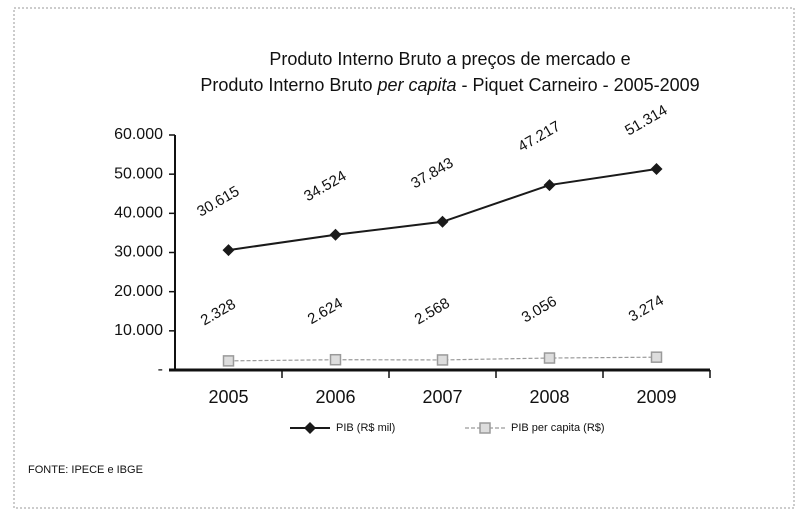  I want to click on y-tick-label: 40.000, so click(138, 213).